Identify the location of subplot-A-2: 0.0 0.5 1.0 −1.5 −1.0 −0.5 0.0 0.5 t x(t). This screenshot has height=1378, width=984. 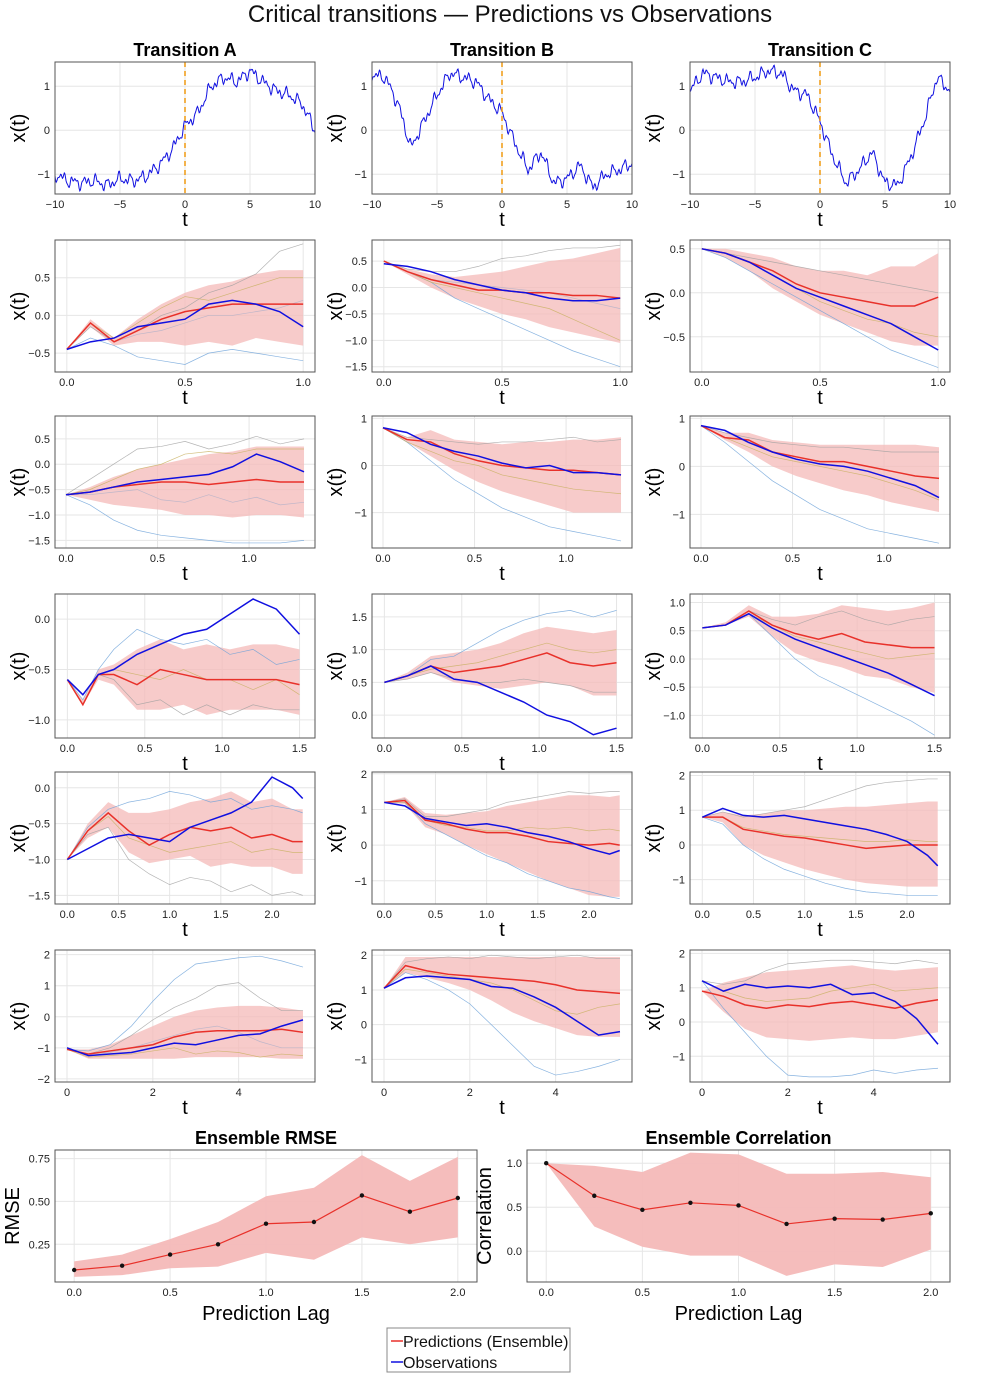
(162, 500).